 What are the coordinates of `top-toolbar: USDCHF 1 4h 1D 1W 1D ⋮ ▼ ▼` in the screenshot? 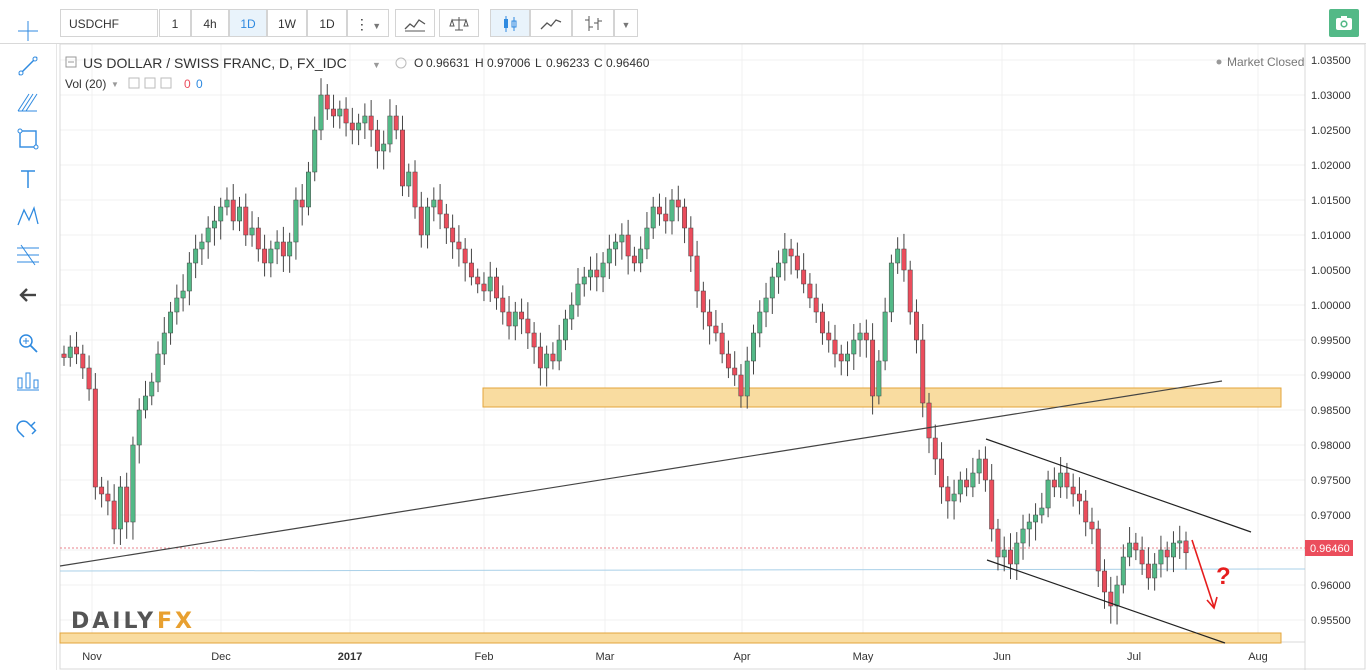 It's located at (683, 22).